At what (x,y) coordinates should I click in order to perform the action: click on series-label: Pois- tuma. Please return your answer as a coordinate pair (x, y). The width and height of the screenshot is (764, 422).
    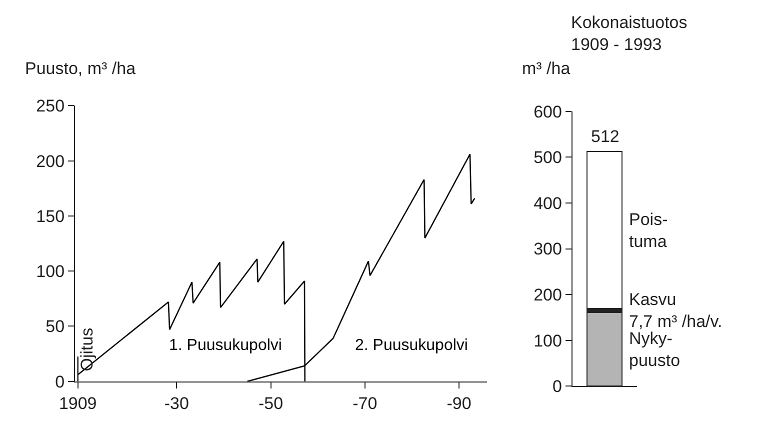
    Looking at the image, I should click on (648, 231).